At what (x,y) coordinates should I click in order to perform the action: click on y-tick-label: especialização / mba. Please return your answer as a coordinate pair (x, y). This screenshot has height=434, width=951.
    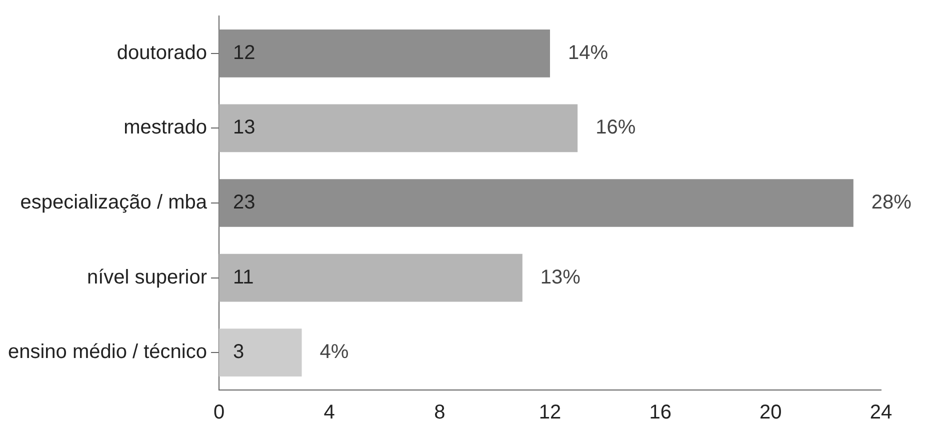
    Looking at the image, I should click on (114, 203).